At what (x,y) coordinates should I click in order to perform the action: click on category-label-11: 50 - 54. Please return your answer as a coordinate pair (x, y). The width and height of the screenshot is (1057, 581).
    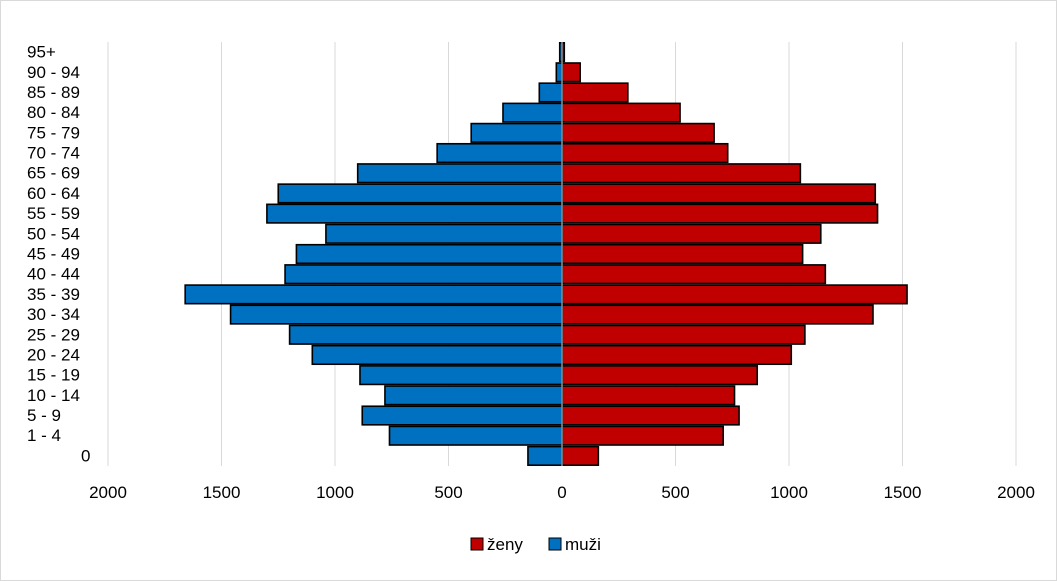
    Looking at the image, I should click on (53, 233).